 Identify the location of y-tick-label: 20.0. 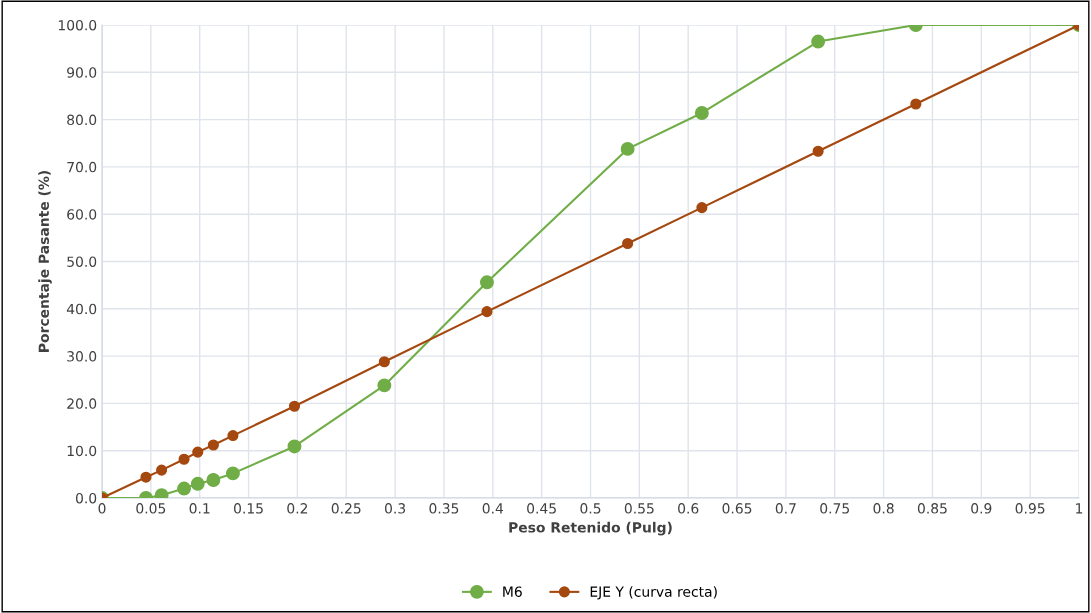
(82, 403).